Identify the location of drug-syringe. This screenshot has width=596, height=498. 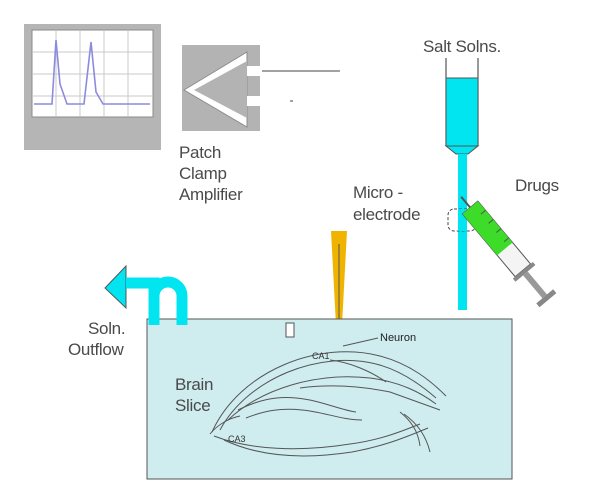
(508, 252).